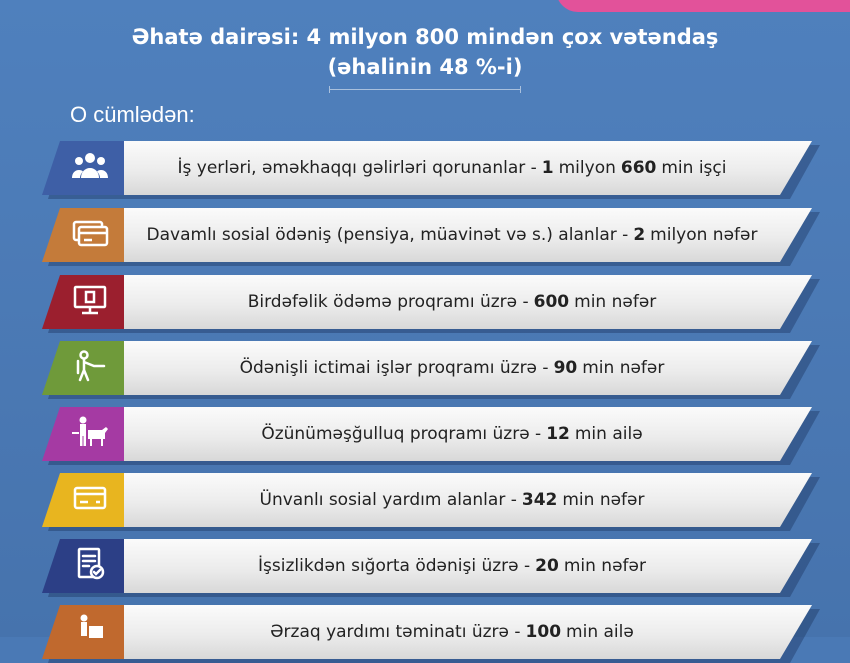  I want to click on cards-icon, so click(85, 235).